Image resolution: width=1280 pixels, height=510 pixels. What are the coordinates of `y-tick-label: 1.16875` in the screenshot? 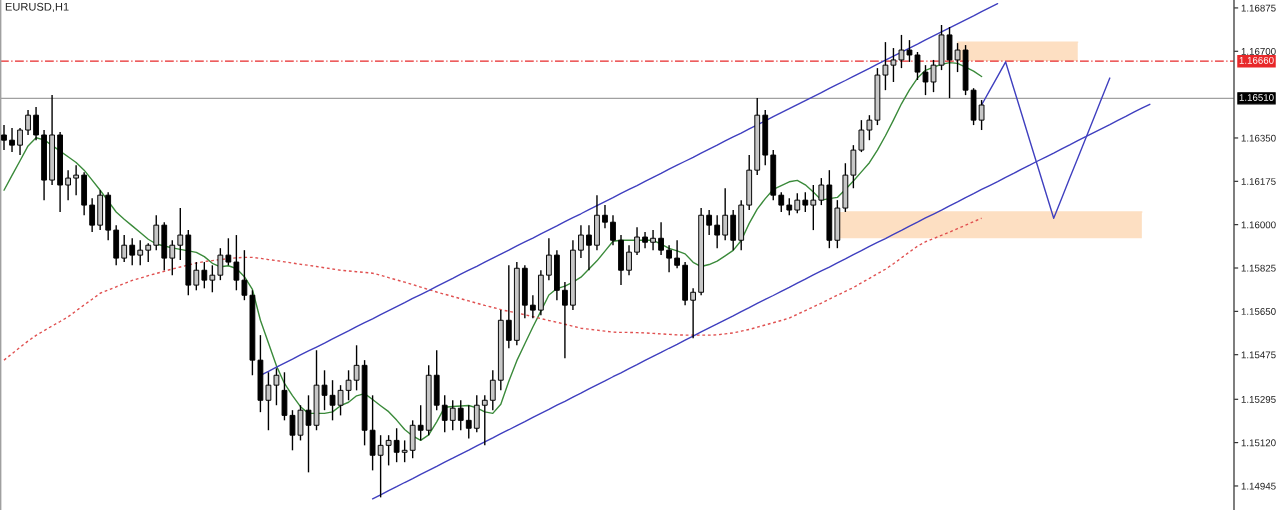 It's located at (1258, 8).